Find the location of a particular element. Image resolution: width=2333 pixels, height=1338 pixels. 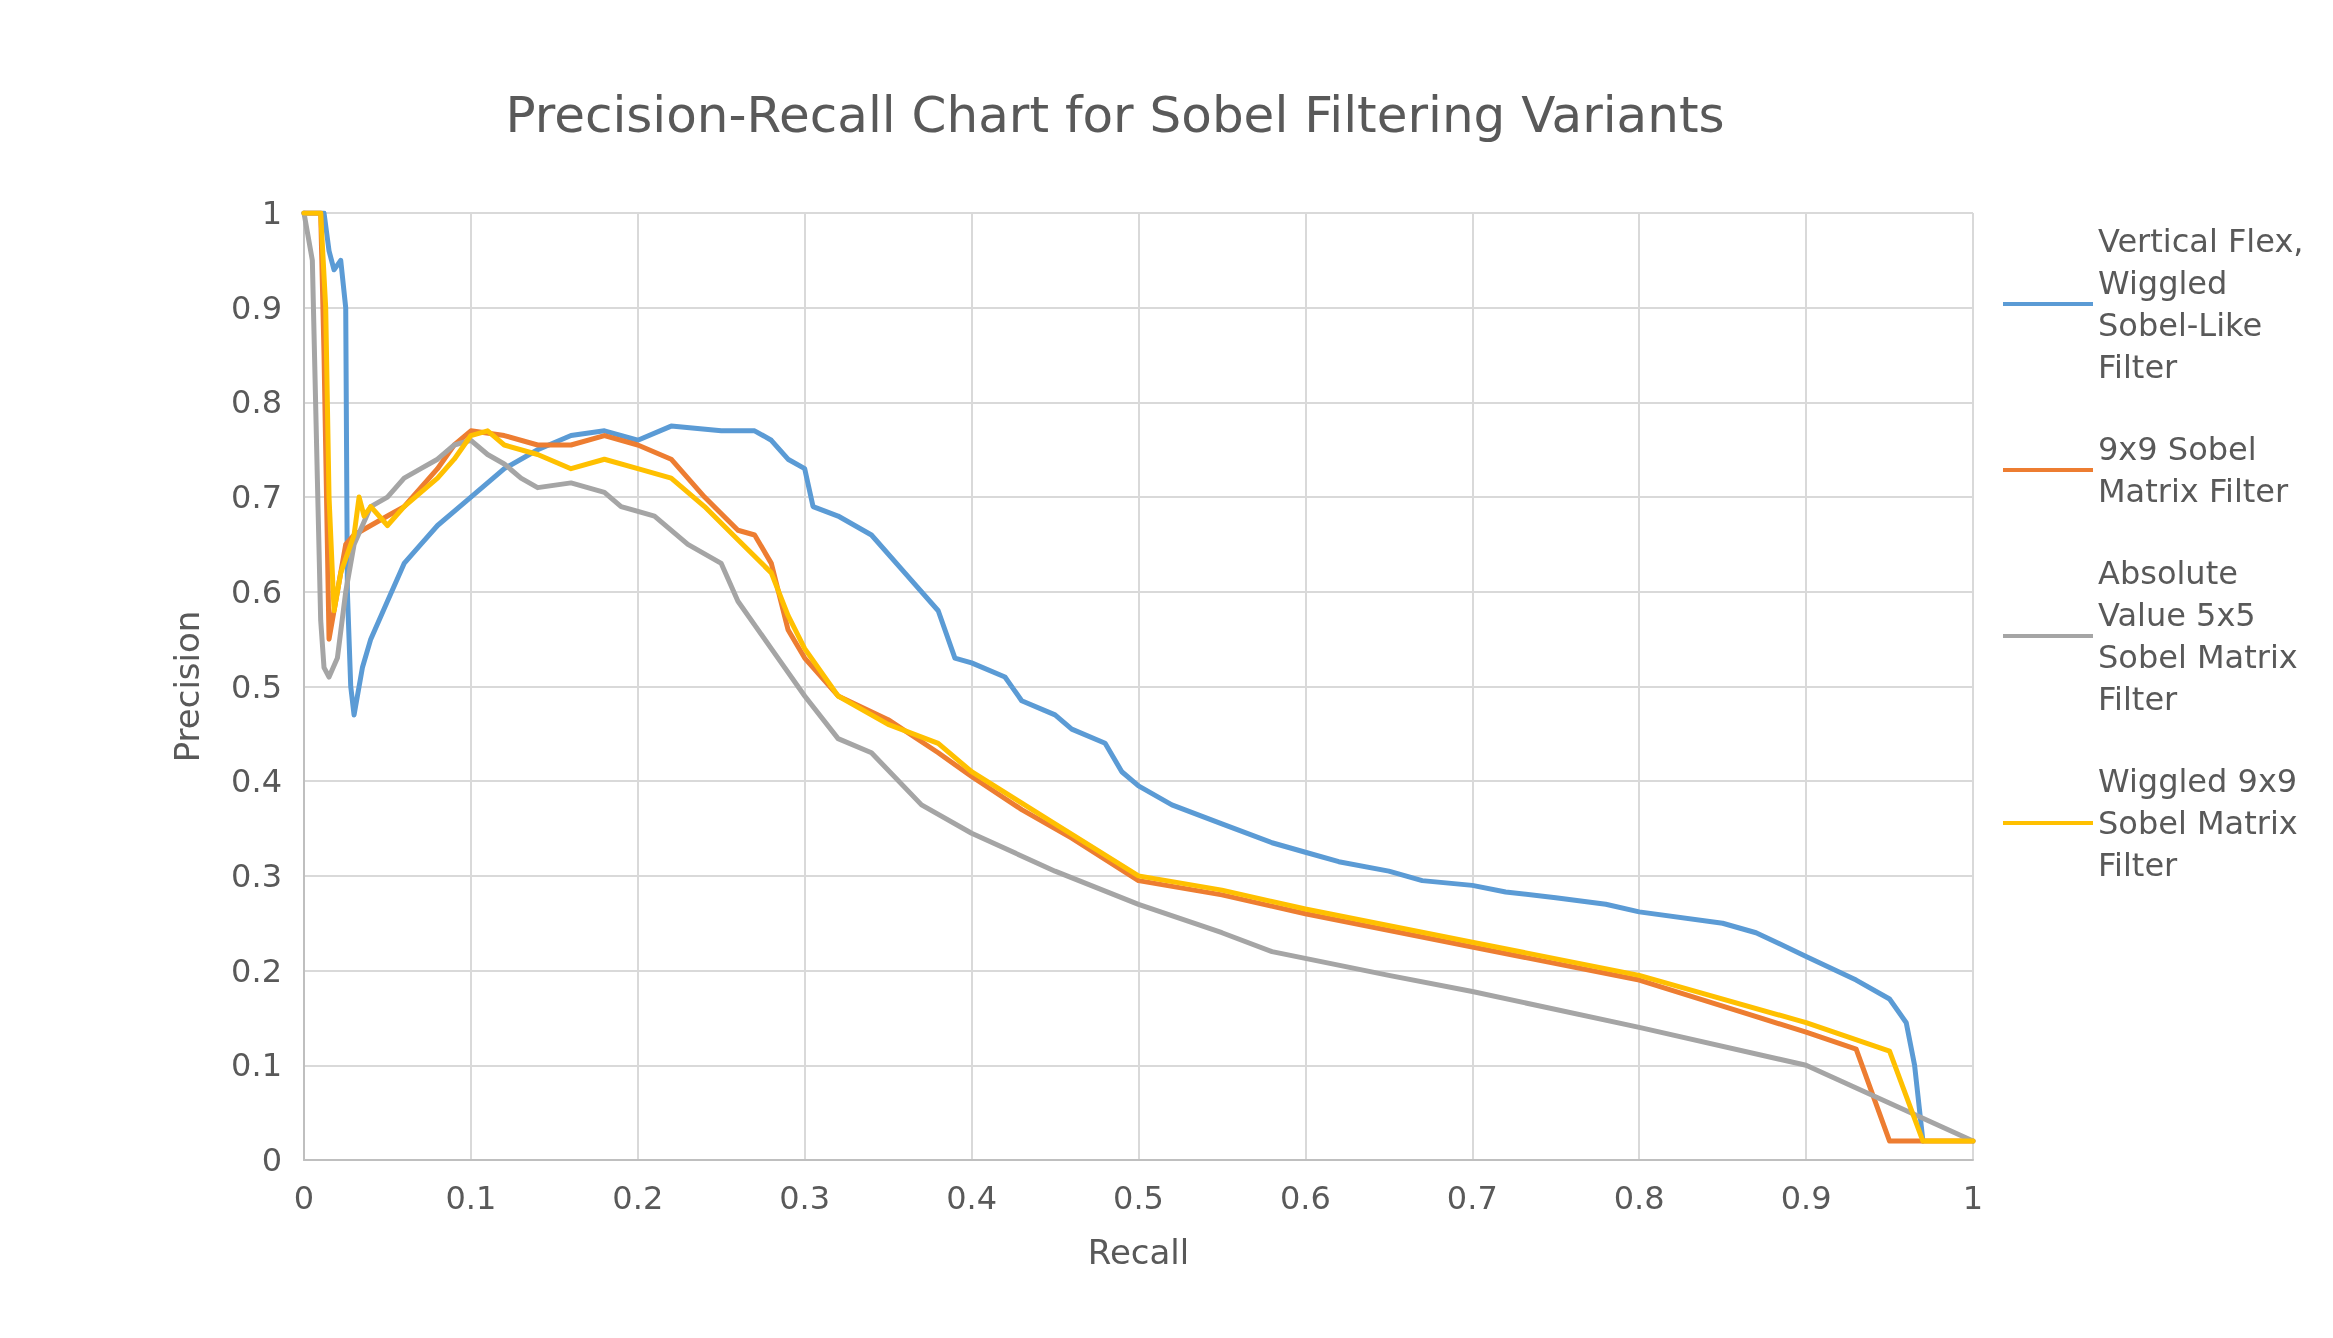

chart-title: Precision-Recall Chart for Sobel Filtering Variants is located at coordinates (1115, 115).